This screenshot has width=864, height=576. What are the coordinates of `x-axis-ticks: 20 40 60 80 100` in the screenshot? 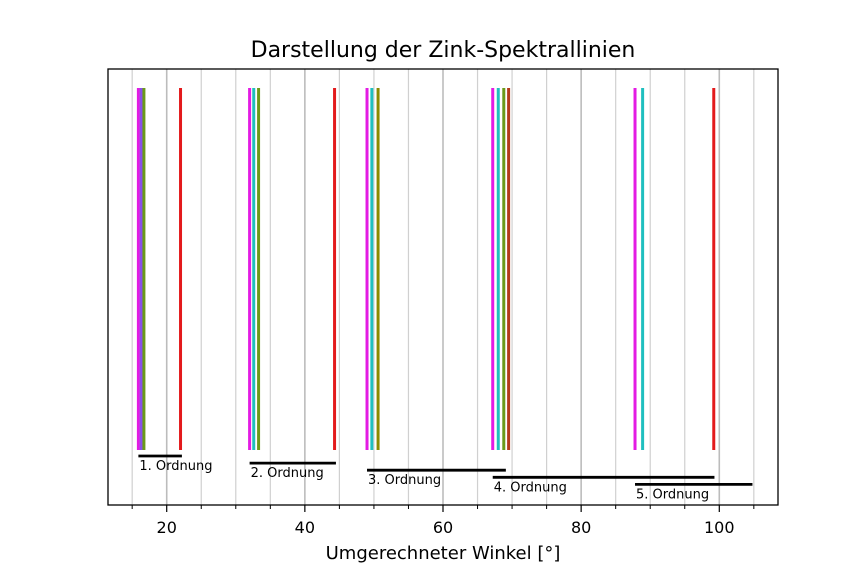 It's located at (443, 521).